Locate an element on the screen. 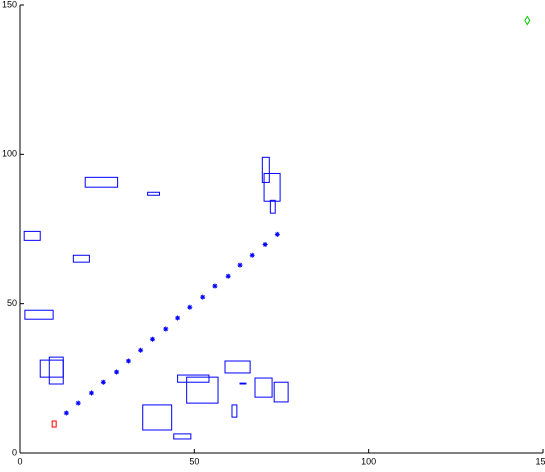 The height and width of the screenshot is (472, 545). y-tick-label: 100 is located at coordinates (9, 154).